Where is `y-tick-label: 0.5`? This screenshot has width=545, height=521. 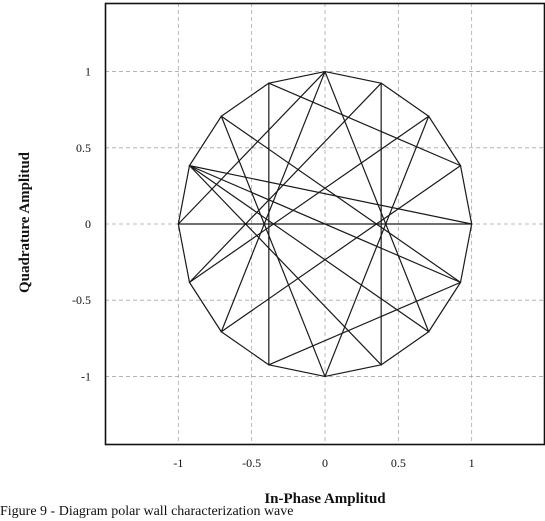
y-tick-label: 0.5 is located at coordinates (83, 148).